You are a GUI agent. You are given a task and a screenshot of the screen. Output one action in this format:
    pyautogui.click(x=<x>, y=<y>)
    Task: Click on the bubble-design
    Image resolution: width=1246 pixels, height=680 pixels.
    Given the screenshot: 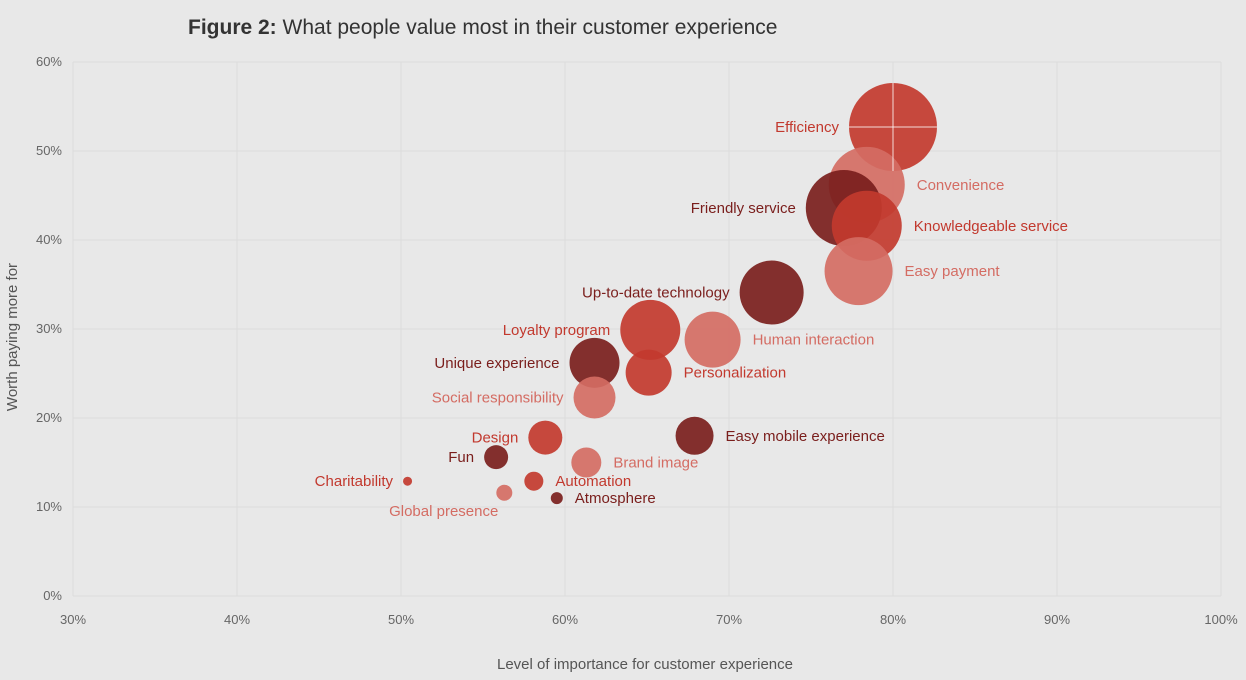 What is the action you would take?
    pyautogui.click(x=545, y=437)
    